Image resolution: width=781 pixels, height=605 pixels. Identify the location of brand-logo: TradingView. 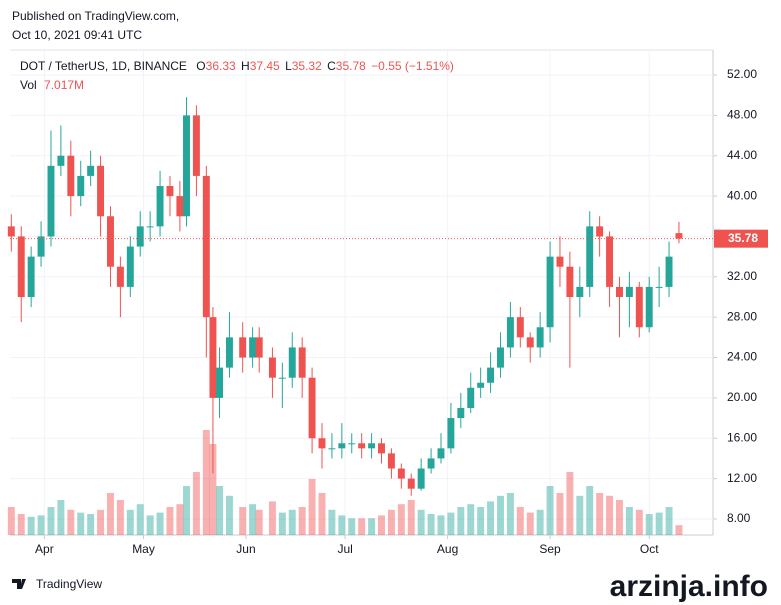
(57, 584).